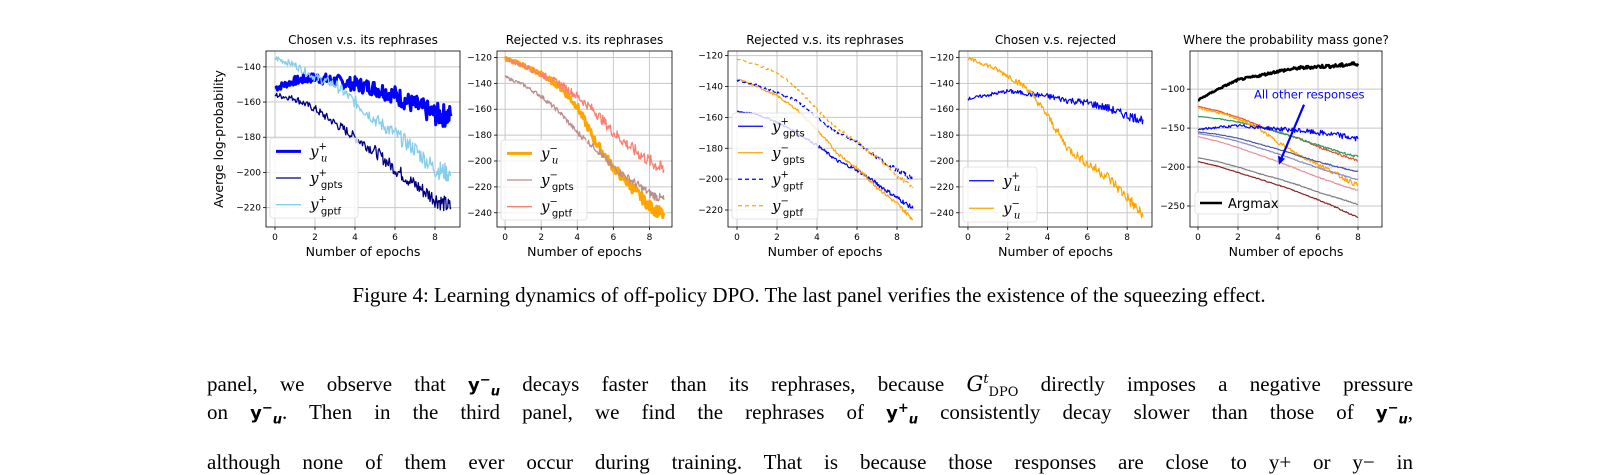 This screenshot has height=475, width=1618. What do you see at coordinates (992, 386) in the screenshot?
I see `math-g-dpo: GtDPO` at bounding box center [992, 386].